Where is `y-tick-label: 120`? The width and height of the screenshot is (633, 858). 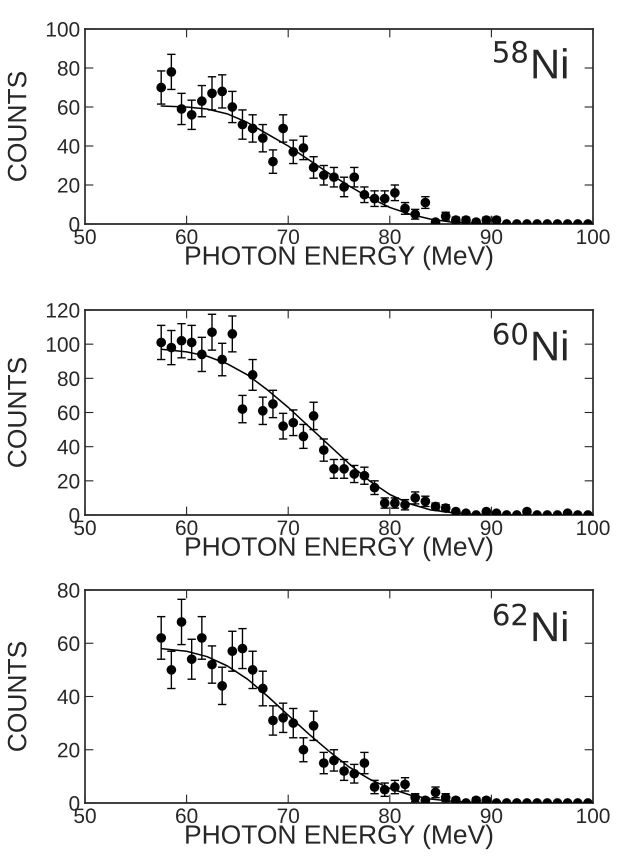 y-tick-label: 120 is located at coordinates (63, 310).